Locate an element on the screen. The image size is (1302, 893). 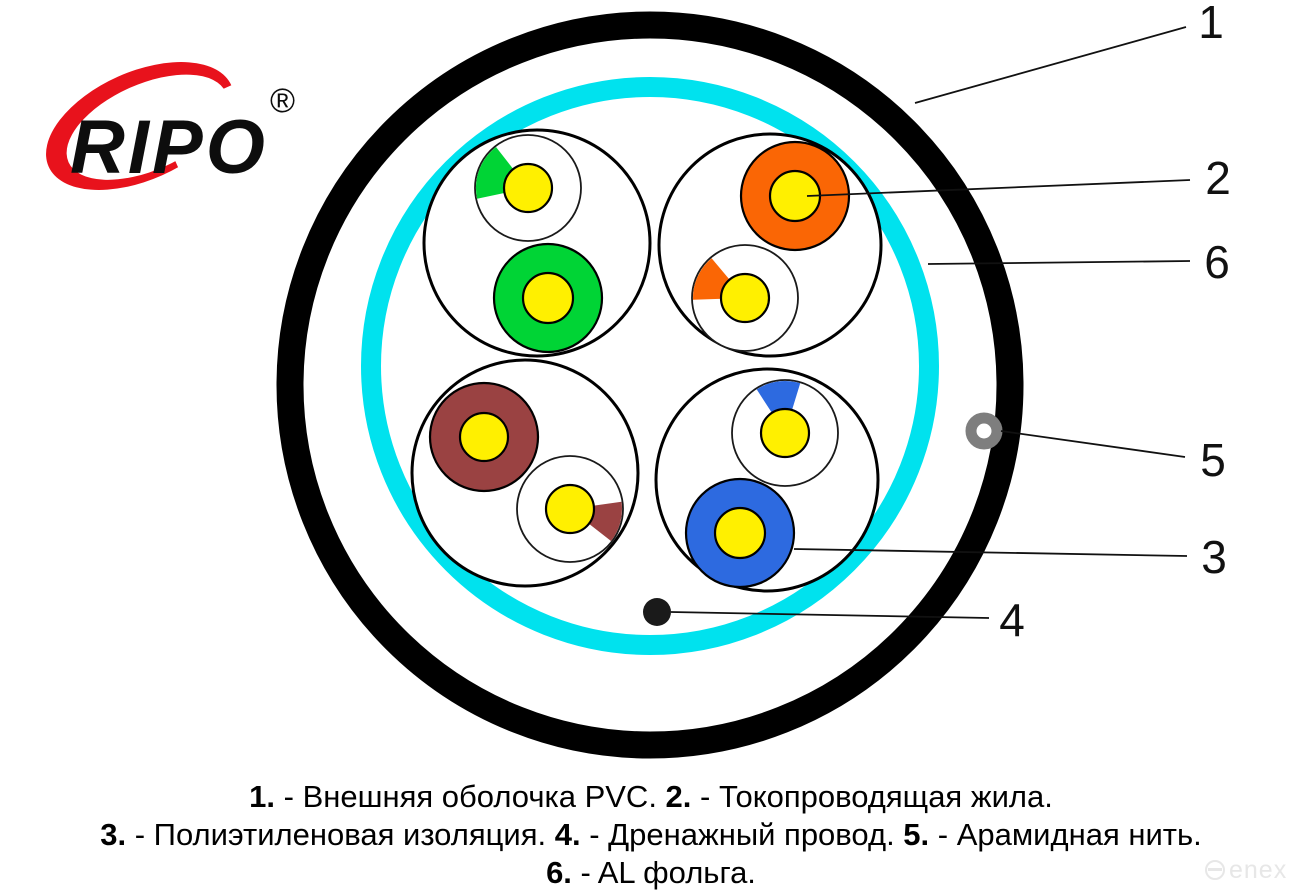
legend-text: - Токопроводящая жила. is located at coordinates (872, 796).